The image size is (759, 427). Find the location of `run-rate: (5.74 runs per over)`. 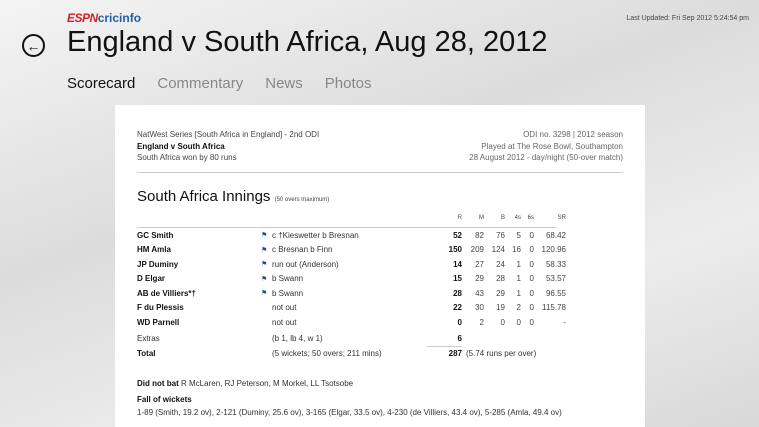

run-rate: (5.74 runs per over) is located at coordinates (501, 353).